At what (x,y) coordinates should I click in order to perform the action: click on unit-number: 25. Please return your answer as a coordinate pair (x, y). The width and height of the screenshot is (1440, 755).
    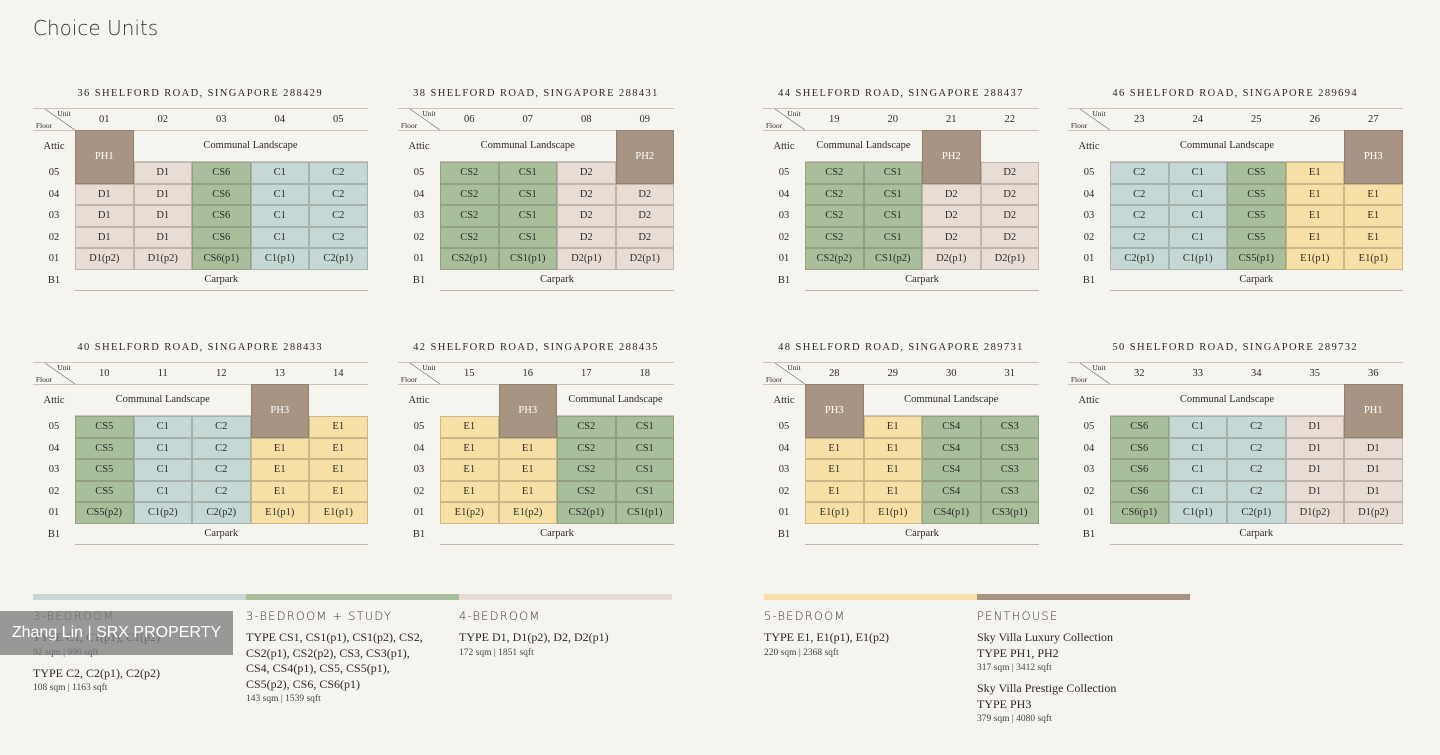
    Looking at the image, I should click on (1256, 119).